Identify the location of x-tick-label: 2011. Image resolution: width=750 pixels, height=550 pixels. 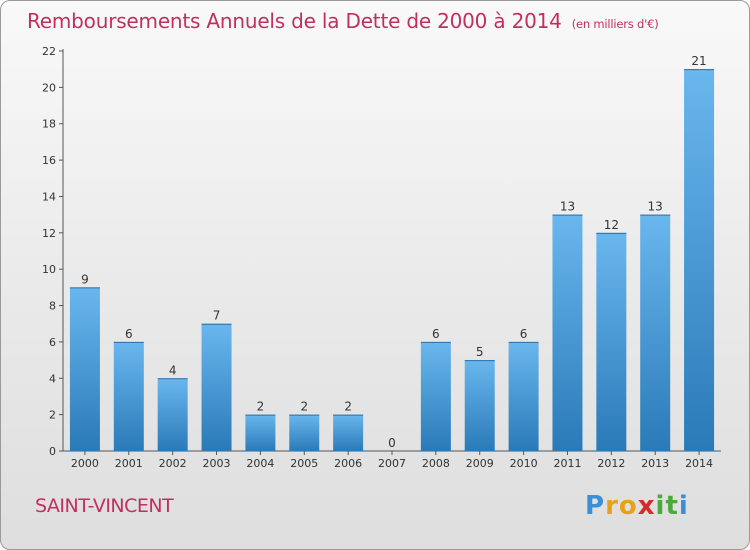
(567, 463).